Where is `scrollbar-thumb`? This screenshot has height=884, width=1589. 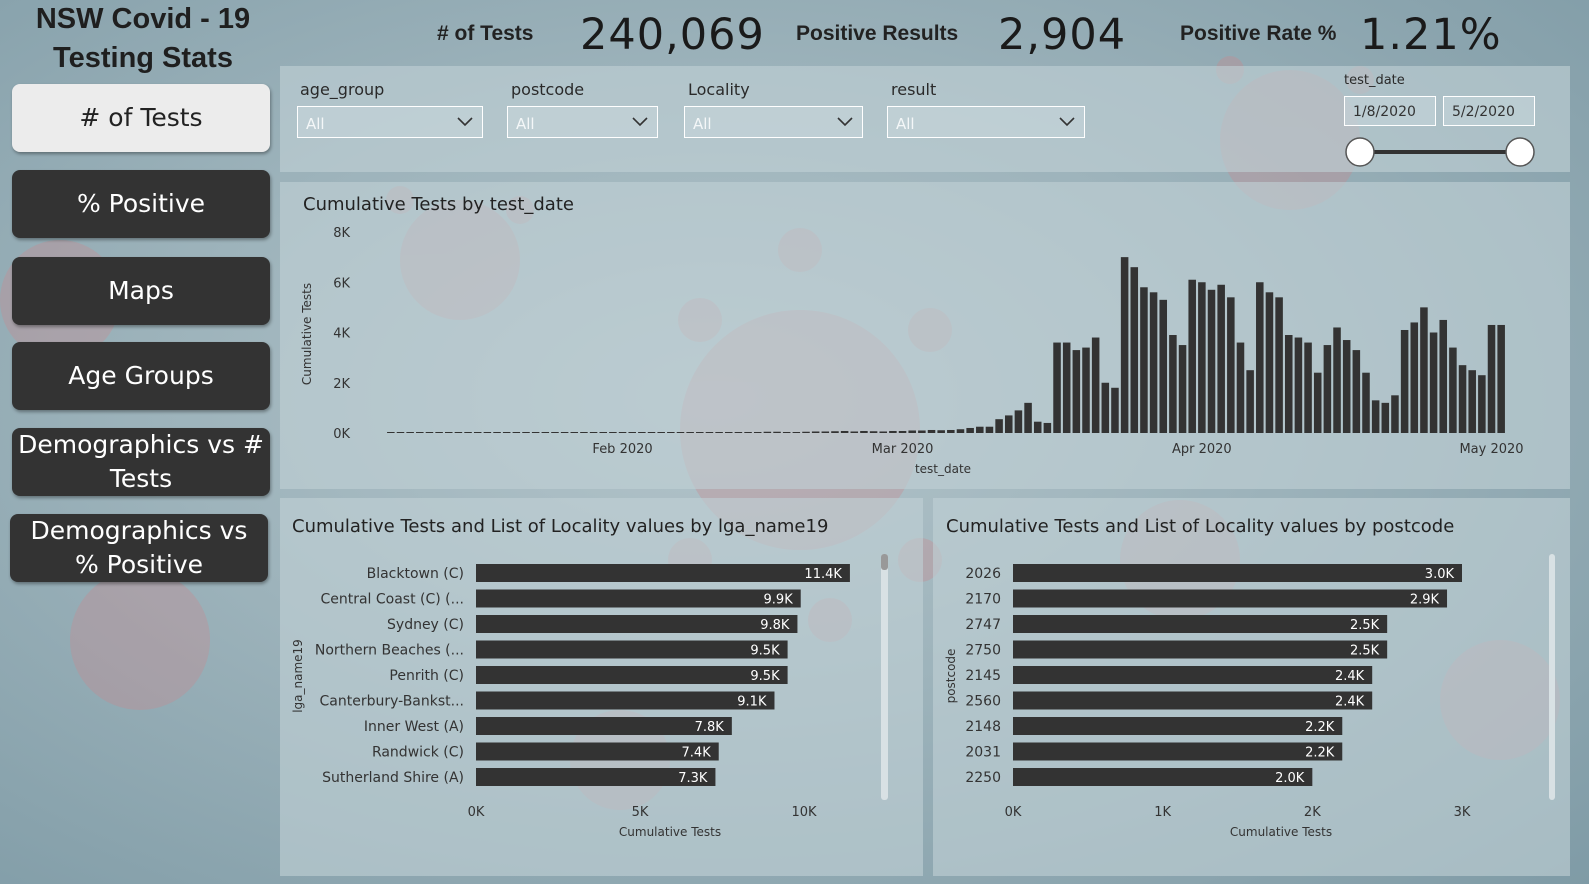 scrollbar-thumb is located at coordinates (884, 562).